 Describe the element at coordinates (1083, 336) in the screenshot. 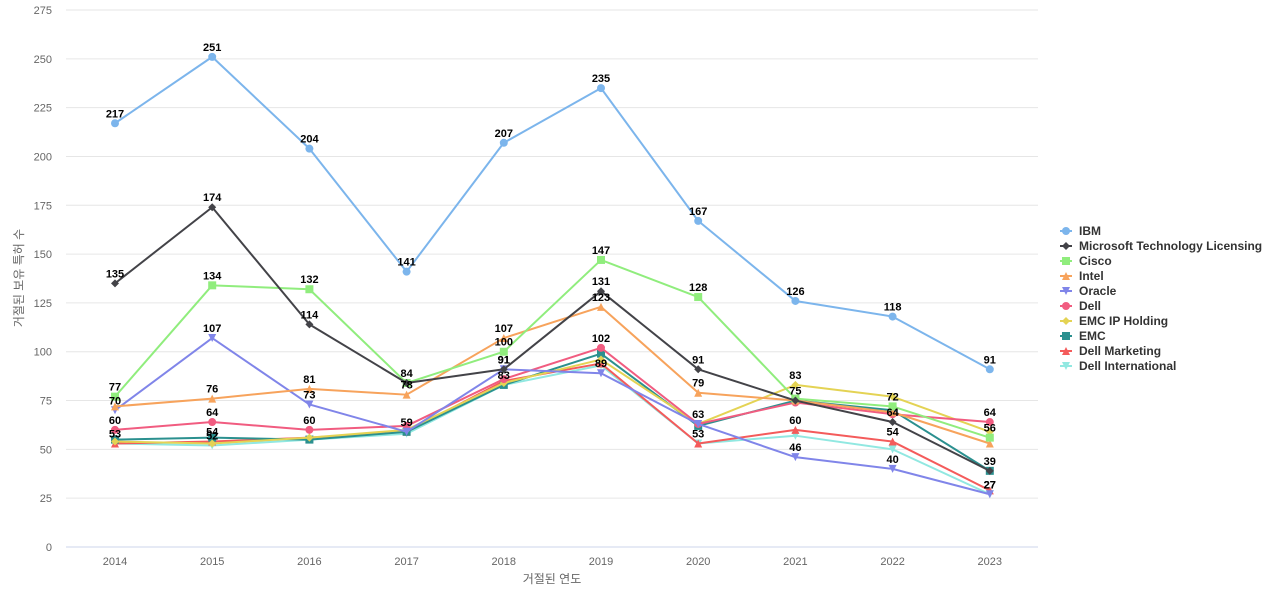

I see `legend-item-emc: EMC` at that location.